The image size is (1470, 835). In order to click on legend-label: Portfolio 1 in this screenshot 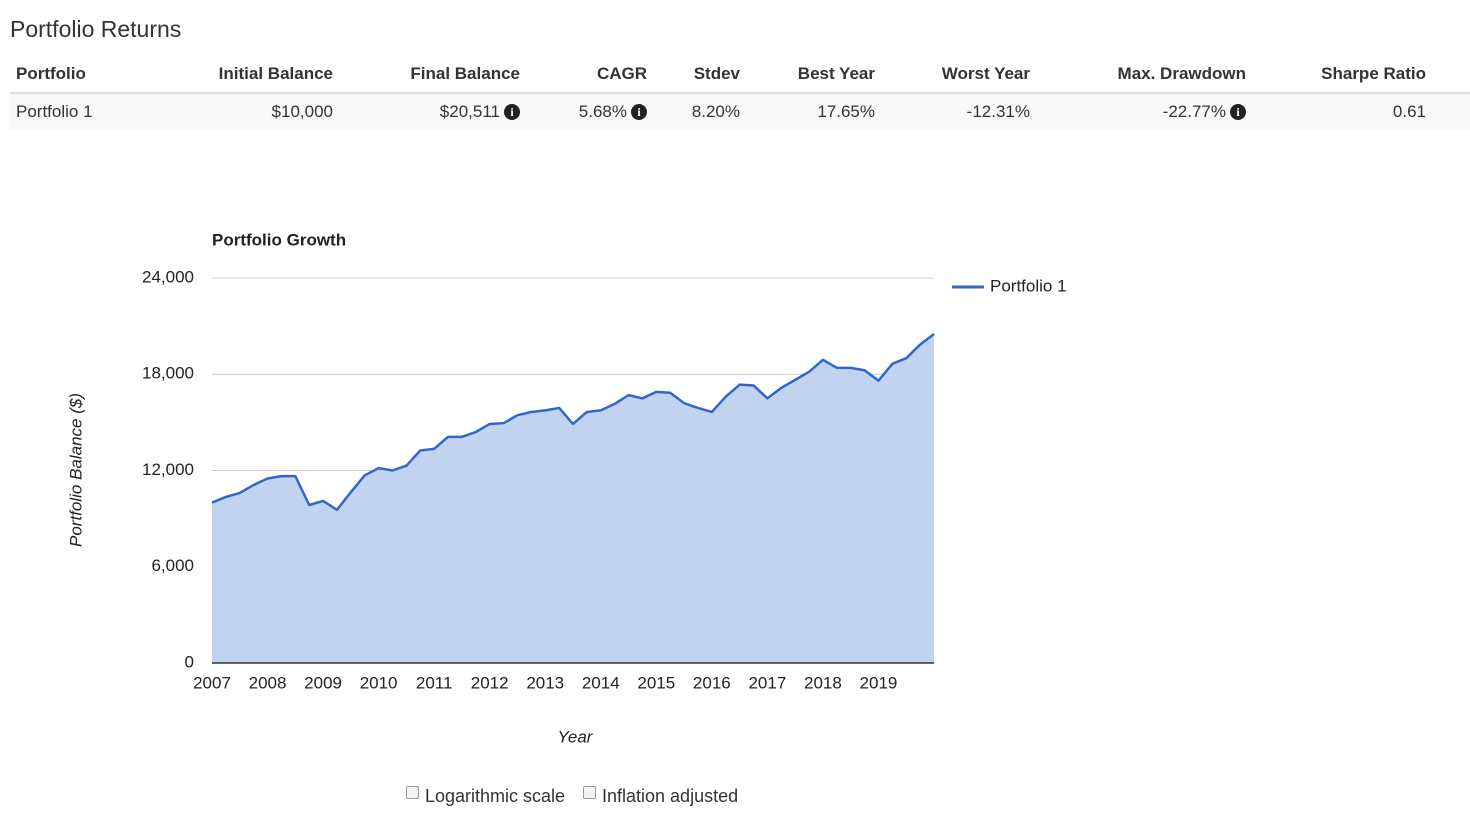, I will do `click(1028, 285)`.